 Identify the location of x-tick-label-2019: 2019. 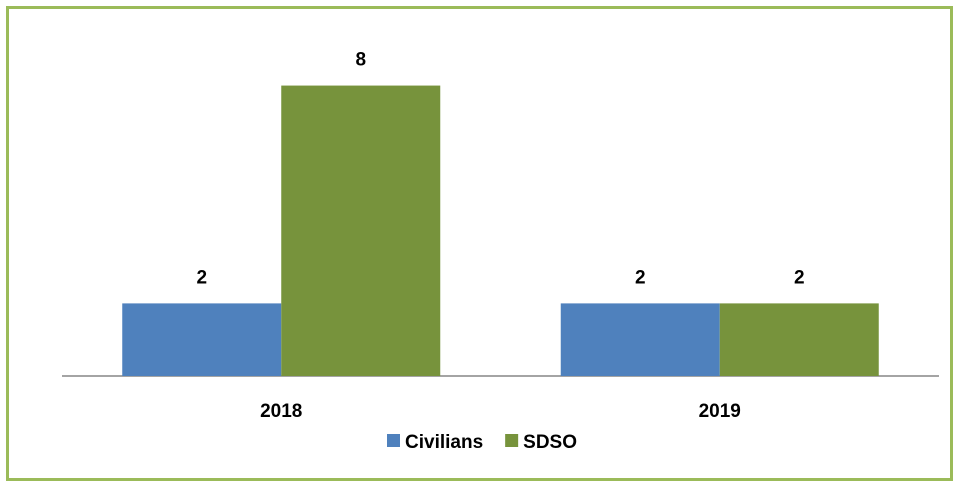
(720, 411).